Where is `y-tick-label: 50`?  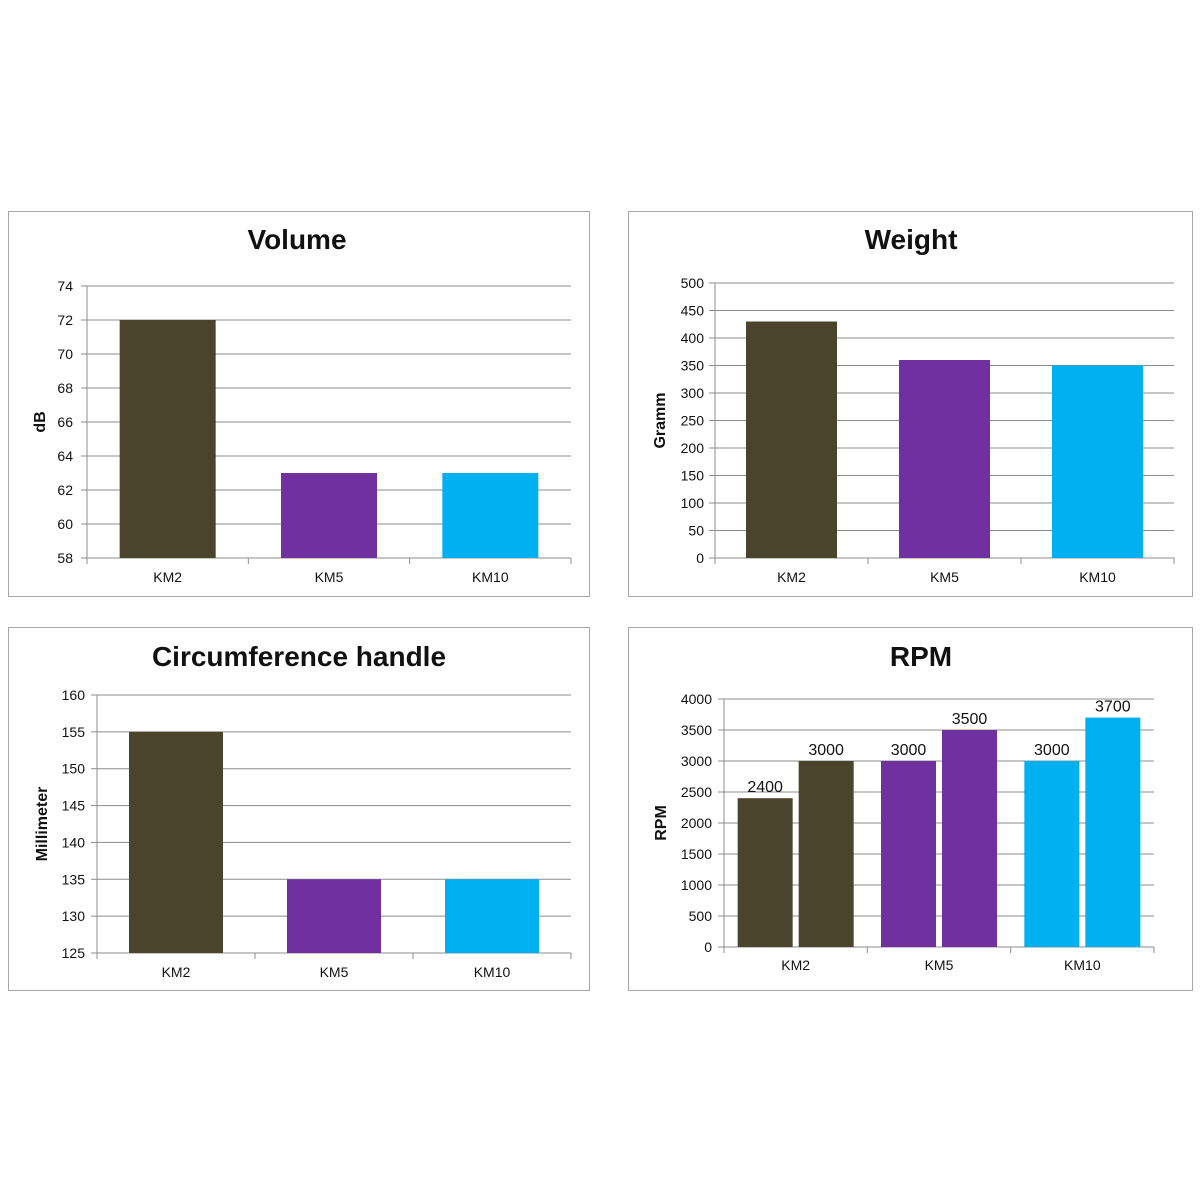 y-tick-label: 50 is located at coordinates (696, 531).